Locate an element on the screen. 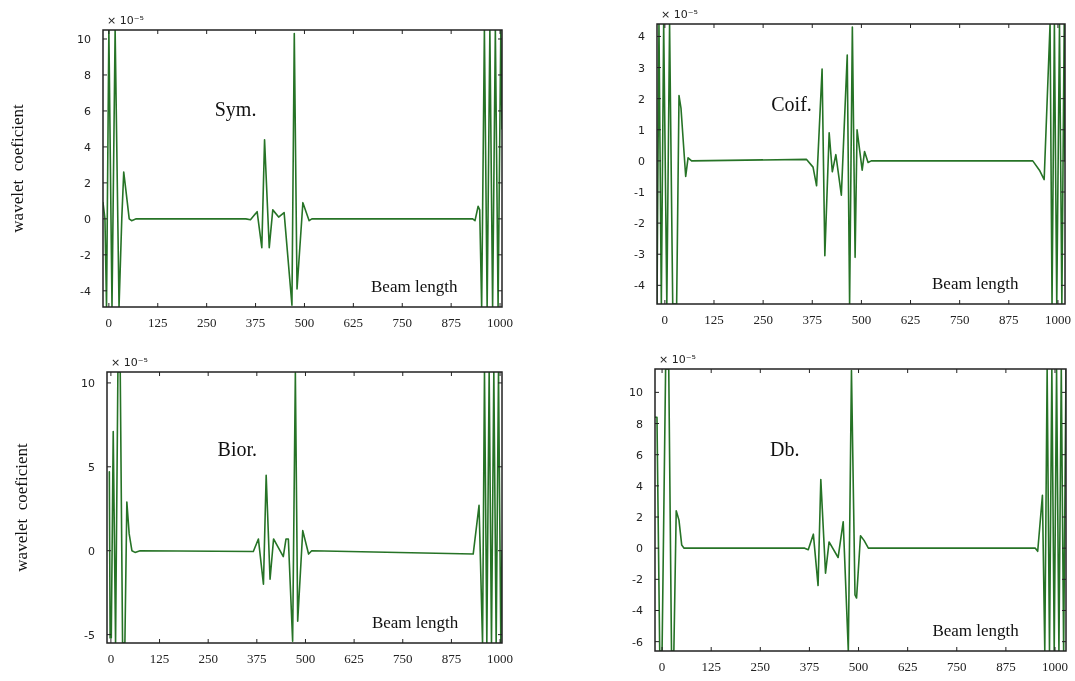  y-tick-label: -5 is located at coordinates (89, 635).